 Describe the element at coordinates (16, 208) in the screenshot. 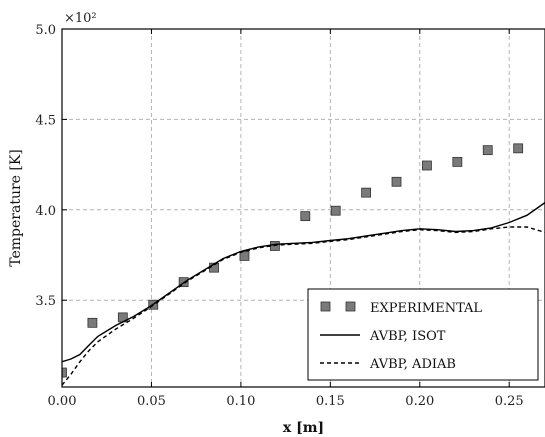

I see `y-axis-label: Temperature [K]` at that location.